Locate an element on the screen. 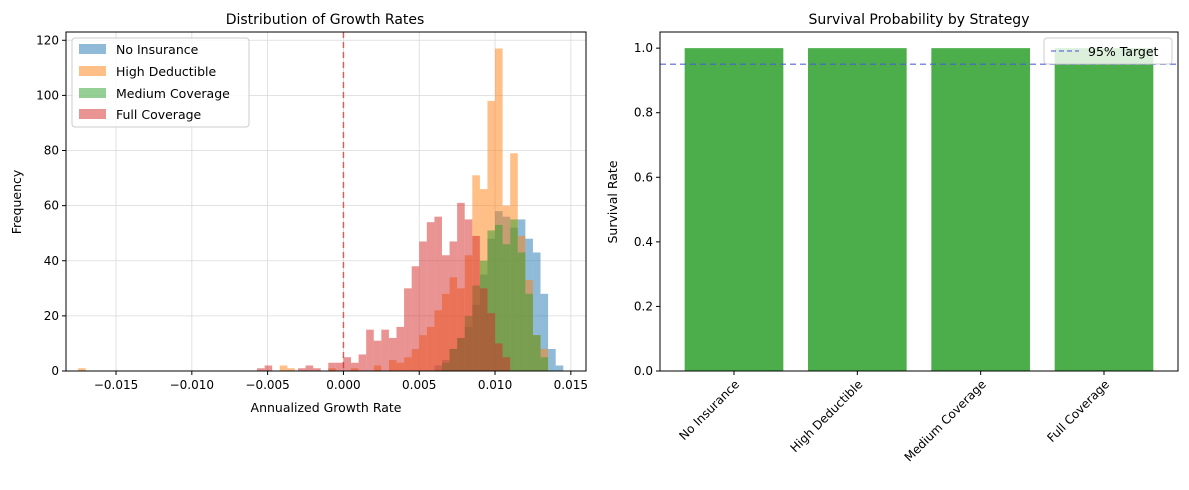 This screenshot has height=490, width=1189. y-tick-label: 0.4 is located at coordinates (643, 242).